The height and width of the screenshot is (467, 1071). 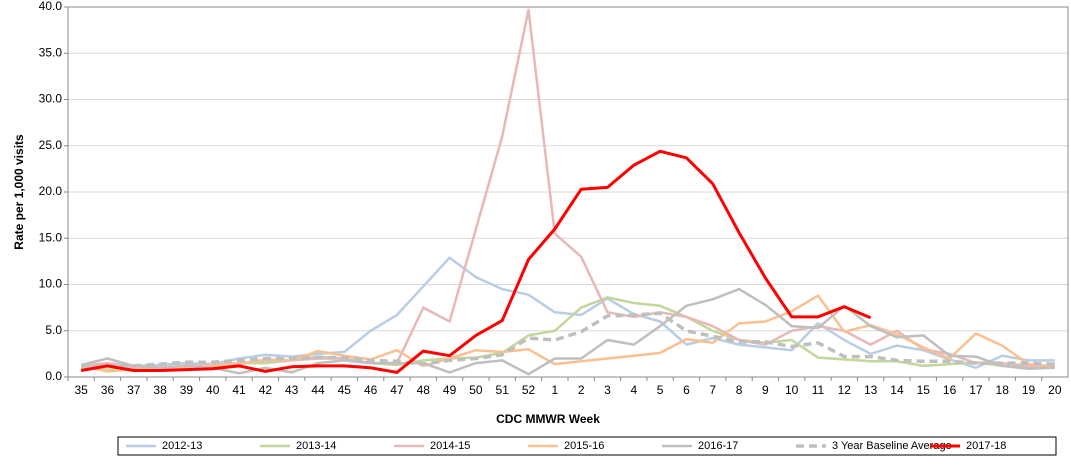 What do you see at coordinates (318, 390) in the screenshot?
I see `x-tick-label: 44` at bounding box center [318, 390].